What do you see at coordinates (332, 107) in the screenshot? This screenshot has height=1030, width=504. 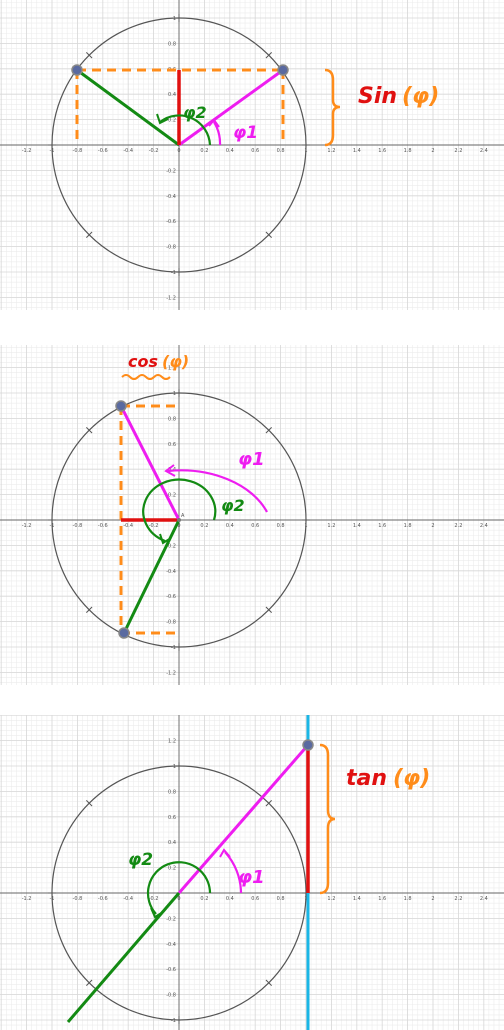 I see `sin-brace` at bounding box center [332, 107].